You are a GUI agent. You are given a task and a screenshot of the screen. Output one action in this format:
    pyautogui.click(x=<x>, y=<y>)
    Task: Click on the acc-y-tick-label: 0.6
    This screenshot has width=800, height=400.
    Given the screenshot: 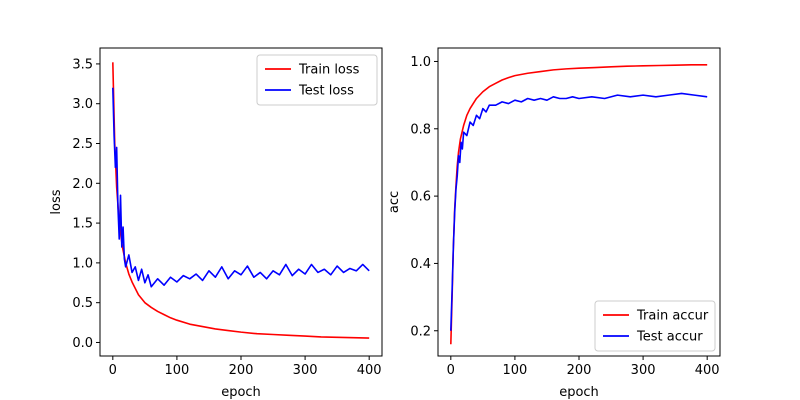 What is the action you would take?
    pyautogui.click(x=420, y=197)
    